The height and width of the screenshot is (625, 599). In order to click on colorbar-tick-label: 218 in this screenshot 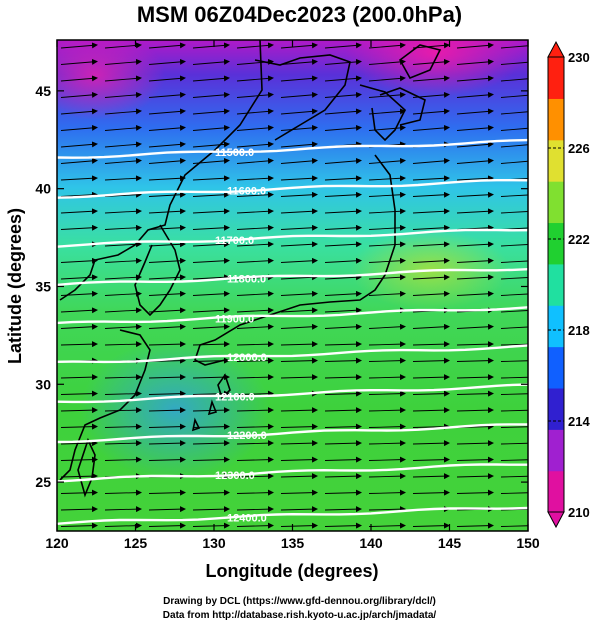, I will do `click(579, 330)`.